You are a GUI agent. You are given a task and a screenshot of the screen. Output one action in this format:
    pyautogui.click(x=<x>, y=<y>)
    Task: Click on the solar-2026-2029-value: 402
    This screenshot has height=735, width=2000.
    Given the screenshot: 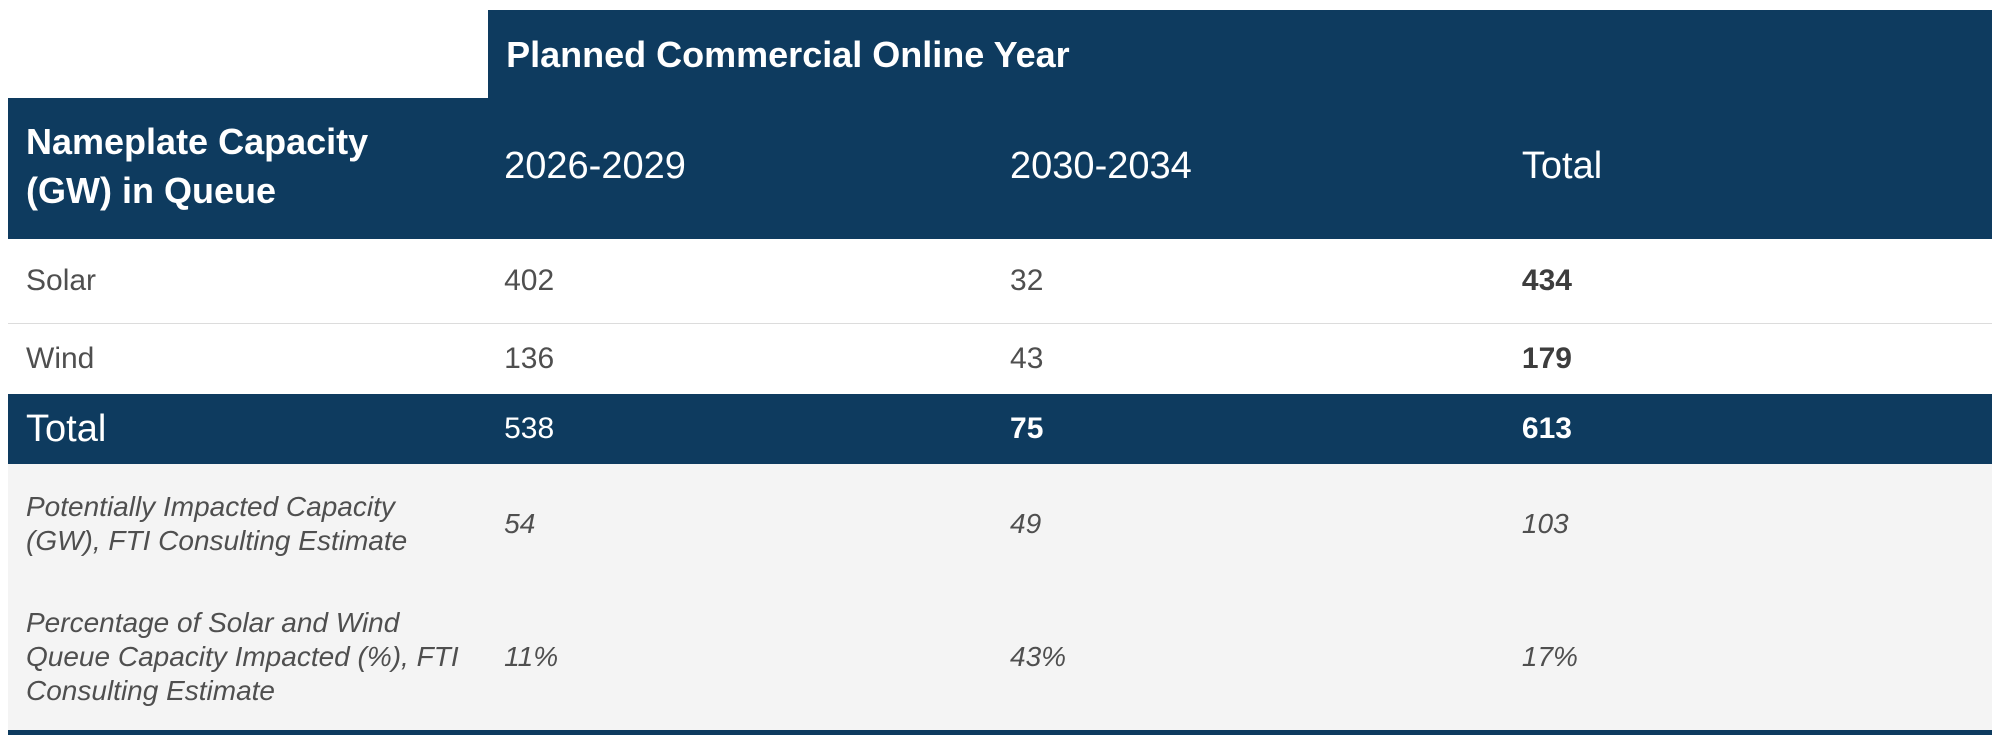 What is the action you would take?
    pyautogui.click(x=741, y=282)
    